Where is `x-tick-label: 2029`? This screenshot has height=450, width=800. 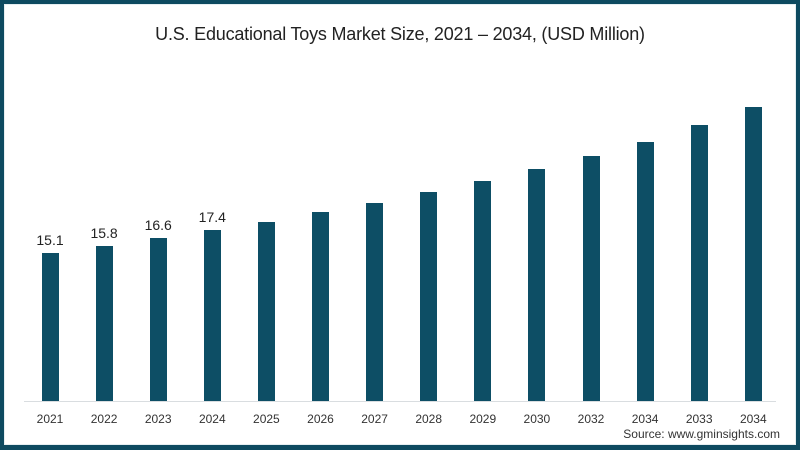 x-tick-label: 2029 is located at coordinates (483, 419).